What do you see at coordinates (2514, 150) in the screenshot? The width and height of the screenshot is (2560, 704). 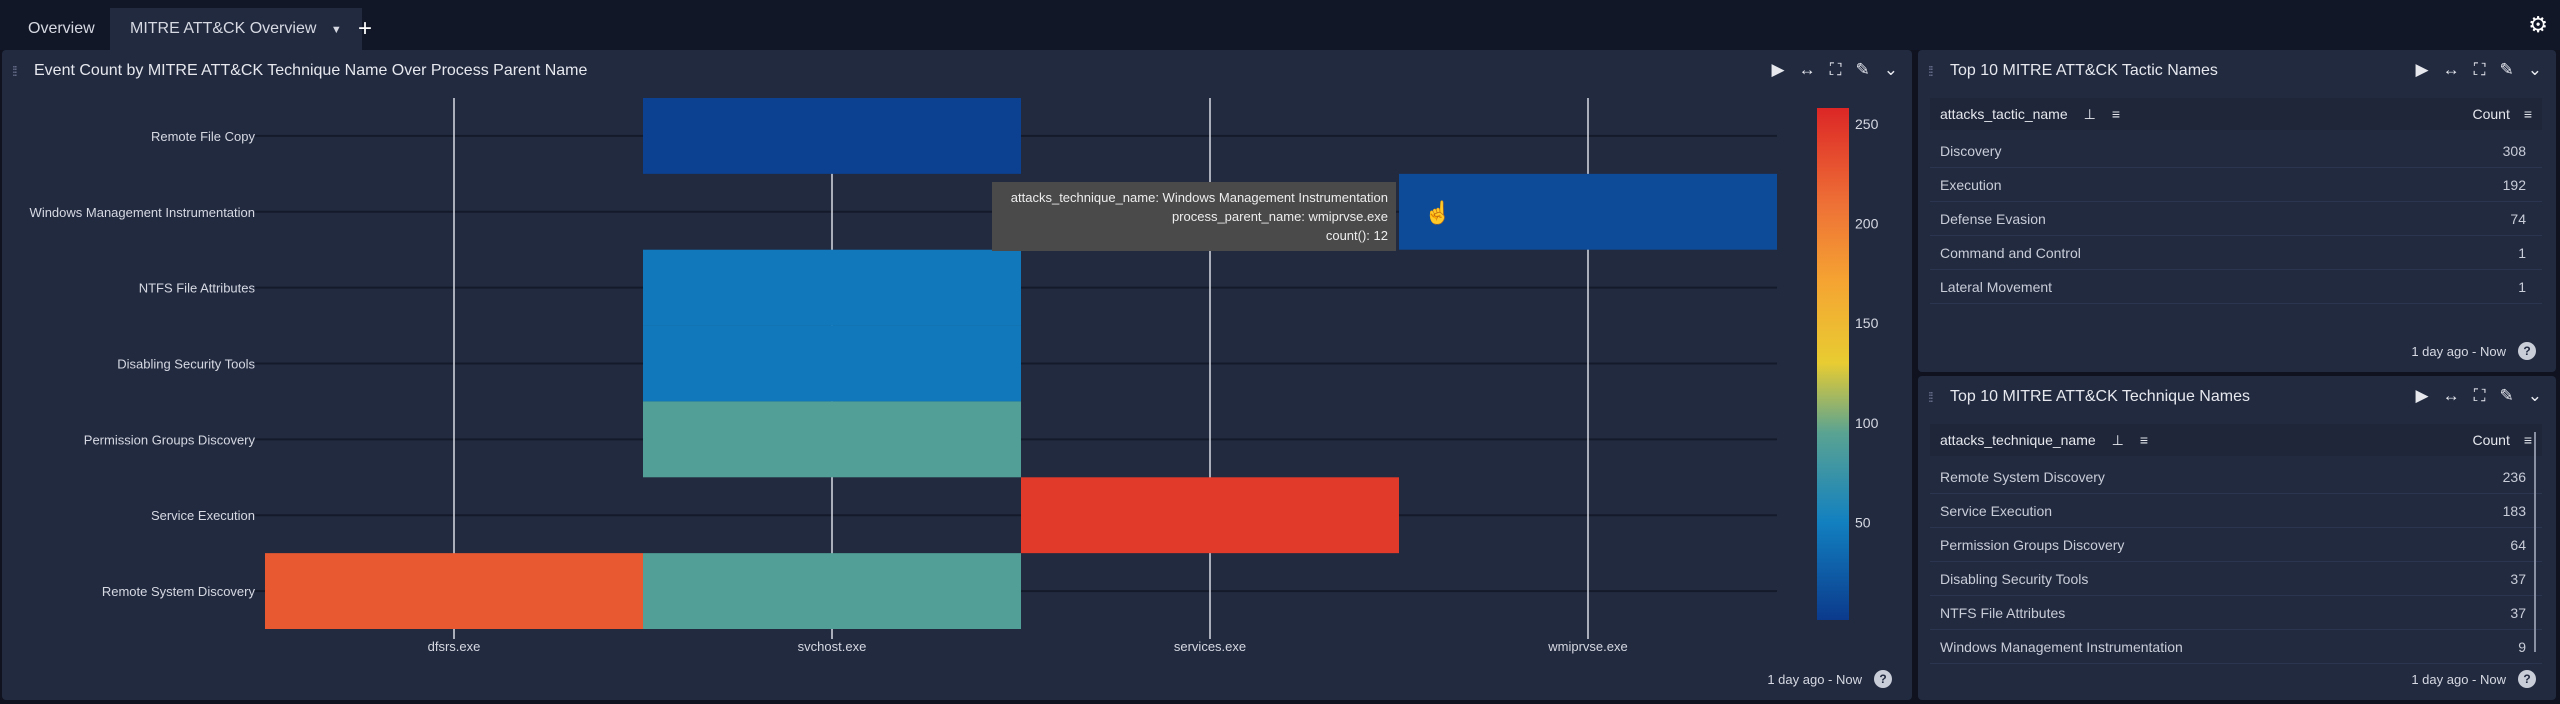 I see `row-count: 308` at bounding box center [2514, 150].